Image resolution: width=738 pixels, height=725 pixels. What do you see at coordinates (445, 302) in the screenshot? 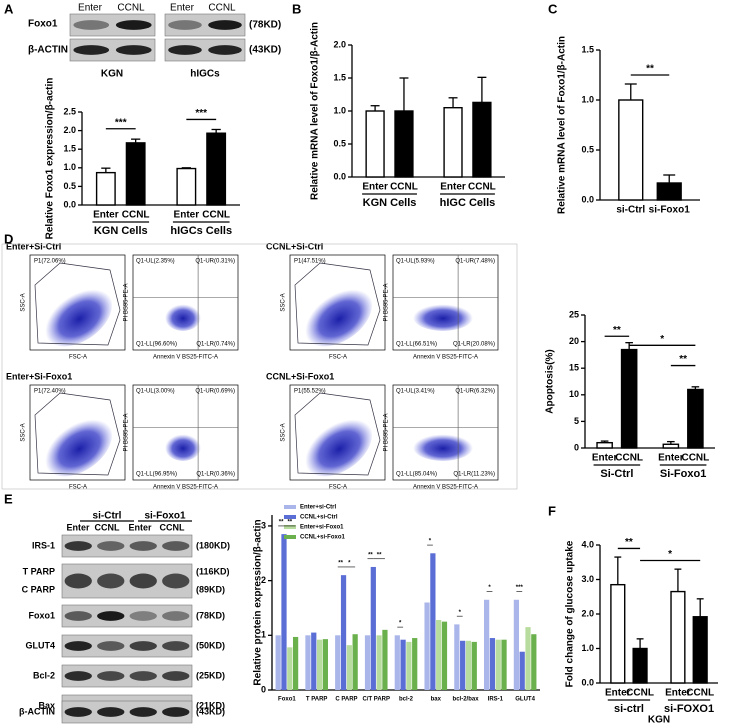
I see `quadrant-frame` at bounding box center [445, 302].